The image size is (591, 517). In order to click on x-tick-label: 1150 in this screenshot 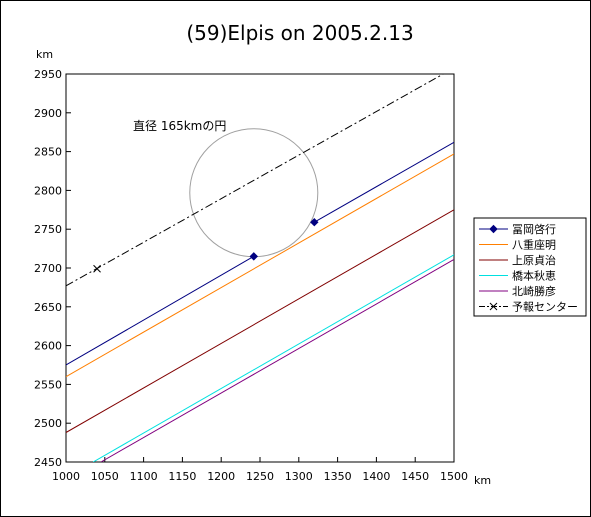, I will do `click(182, 476)`.